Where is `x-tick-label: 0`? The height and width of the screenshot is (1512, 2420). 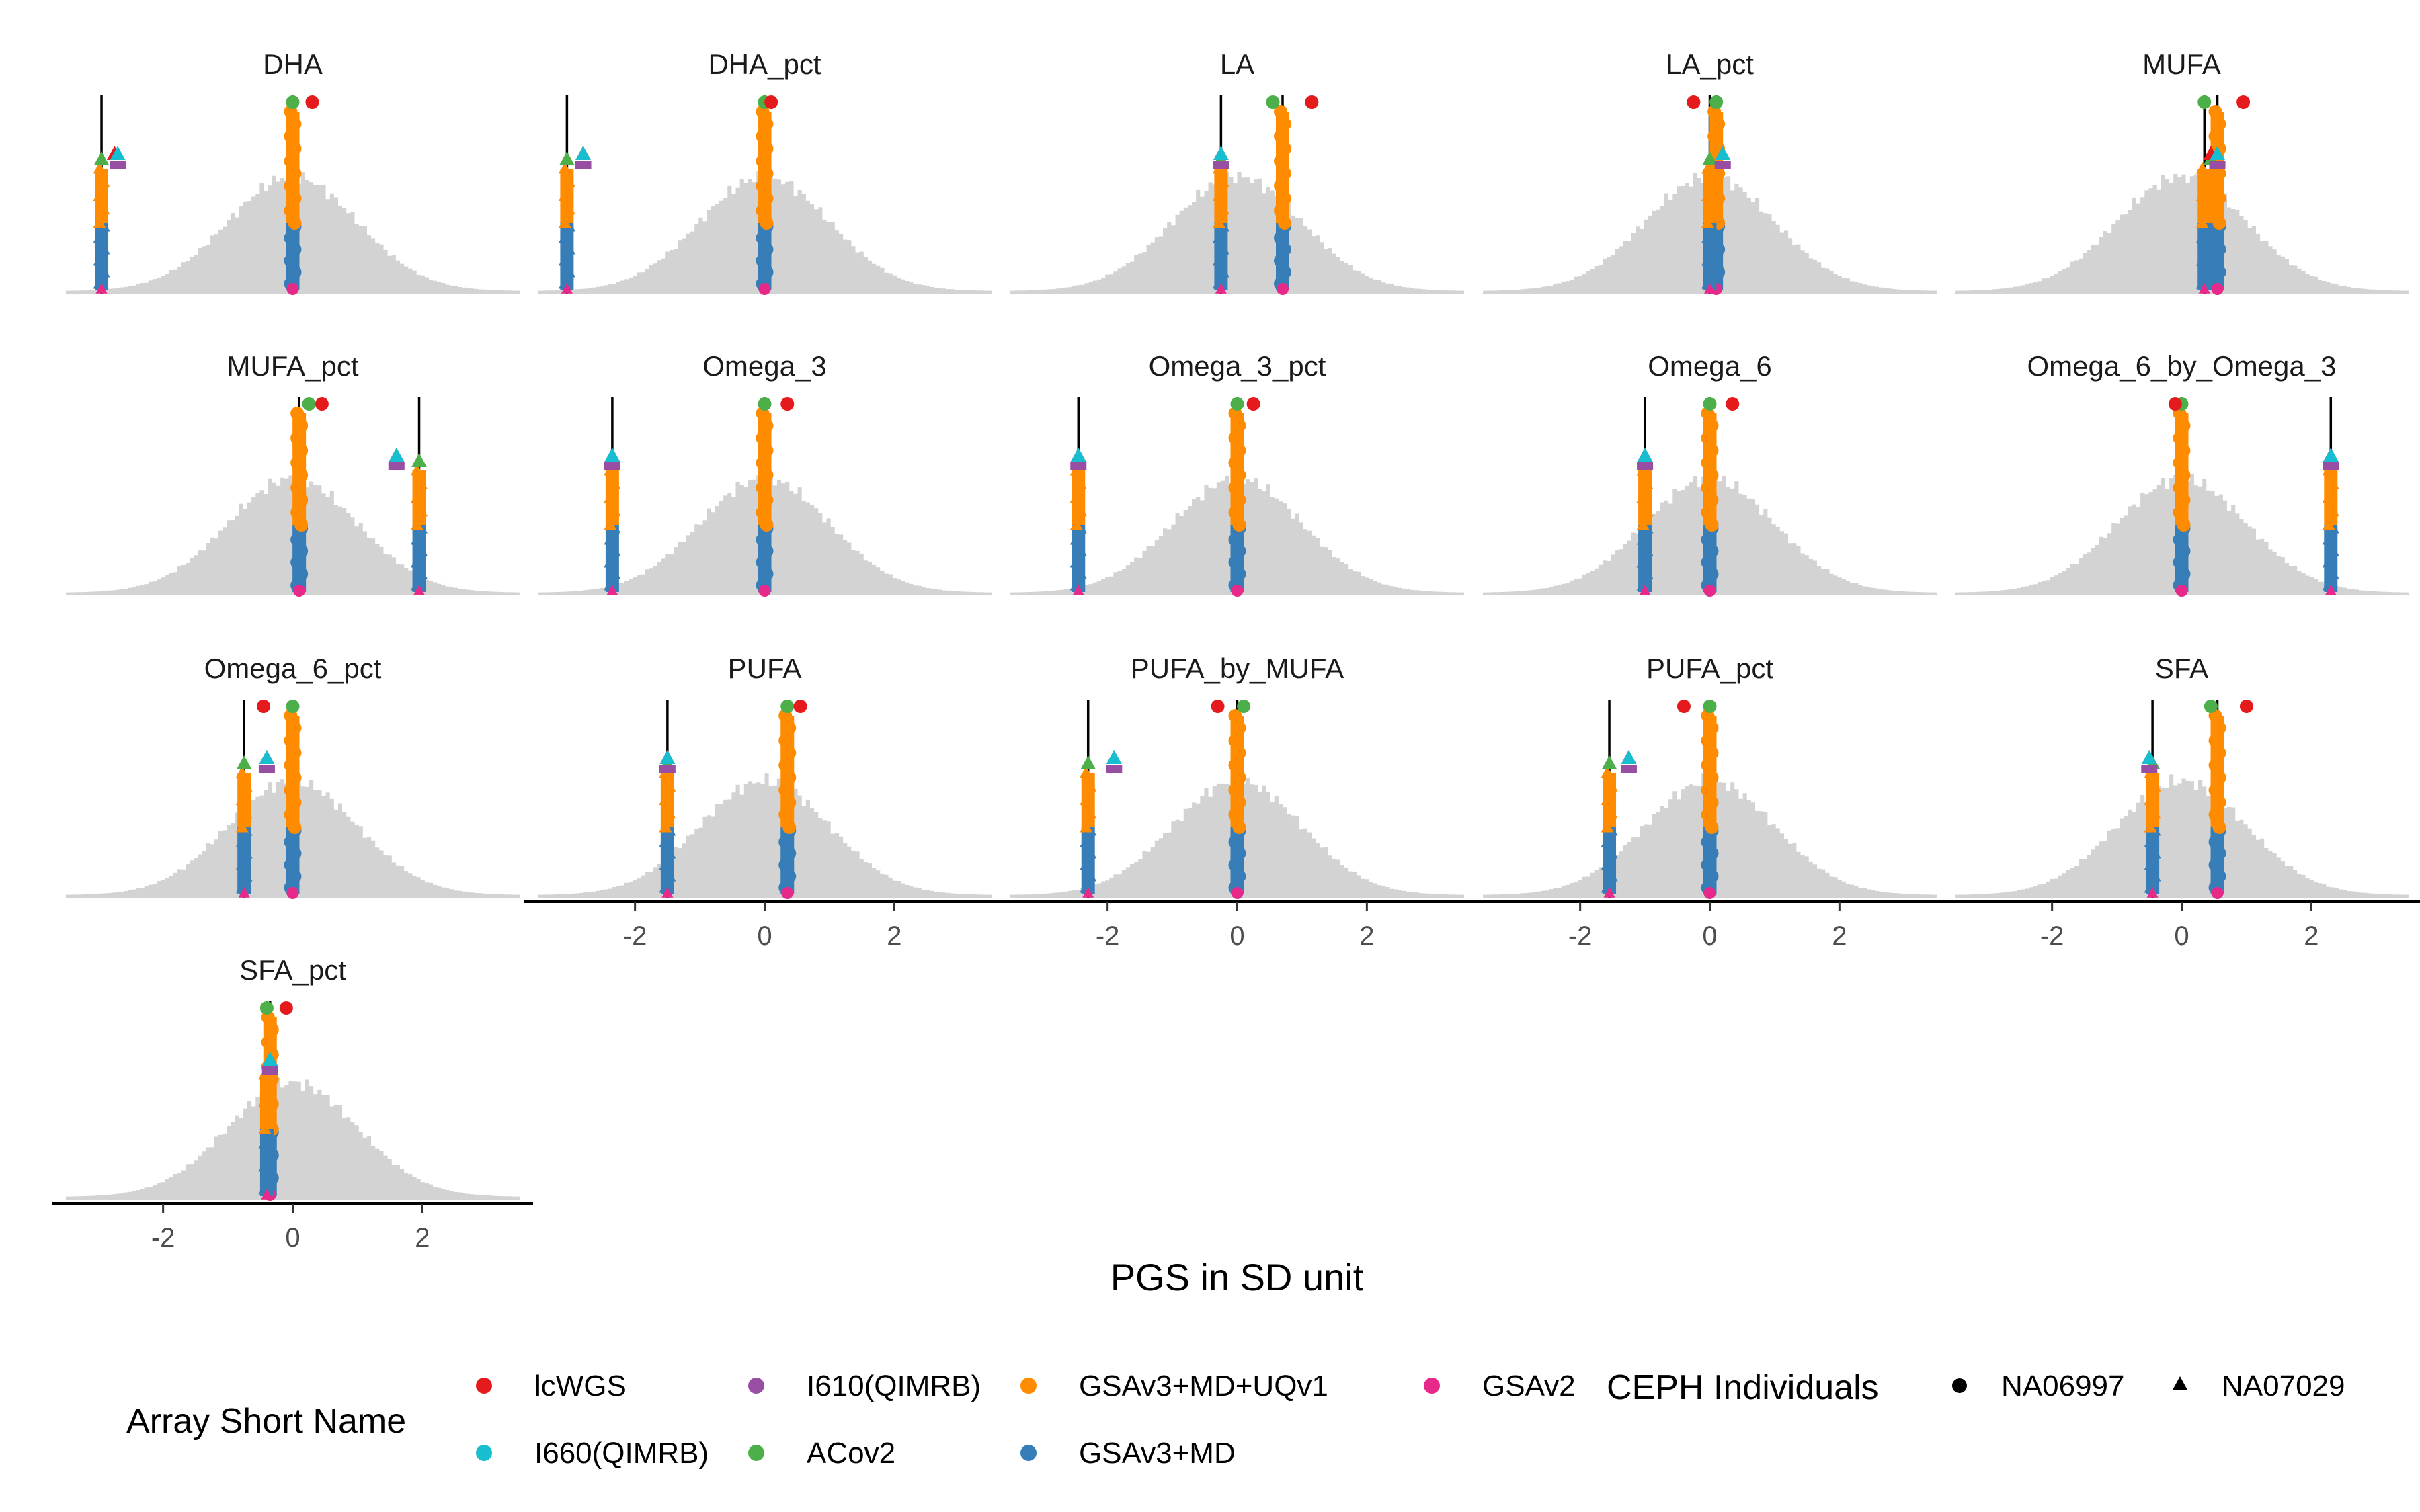 x-tick-label: 0 is located at coordinates (1236, 936).